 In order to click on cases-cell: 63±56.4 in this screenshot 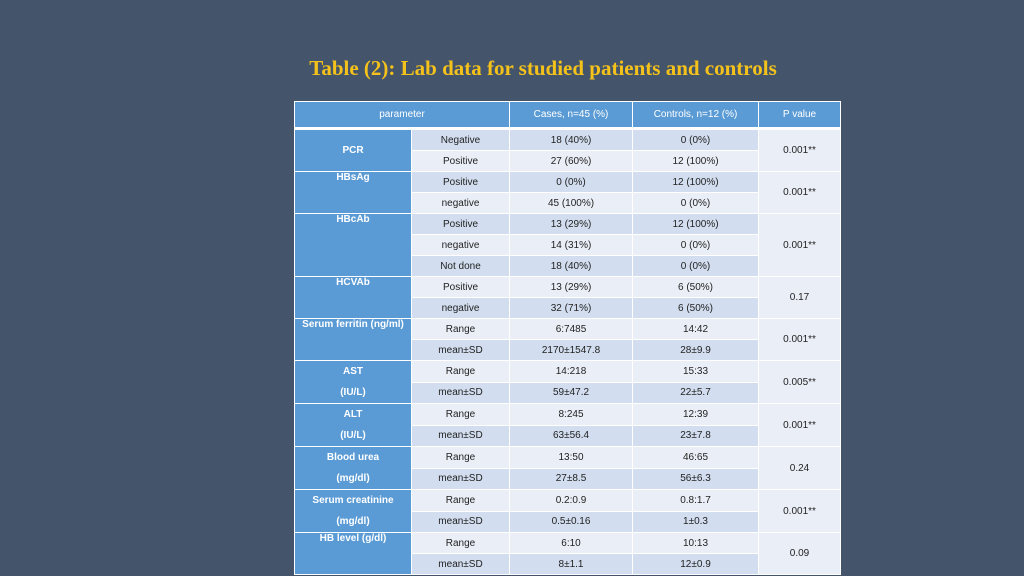, I will do `click(571, 435)`.